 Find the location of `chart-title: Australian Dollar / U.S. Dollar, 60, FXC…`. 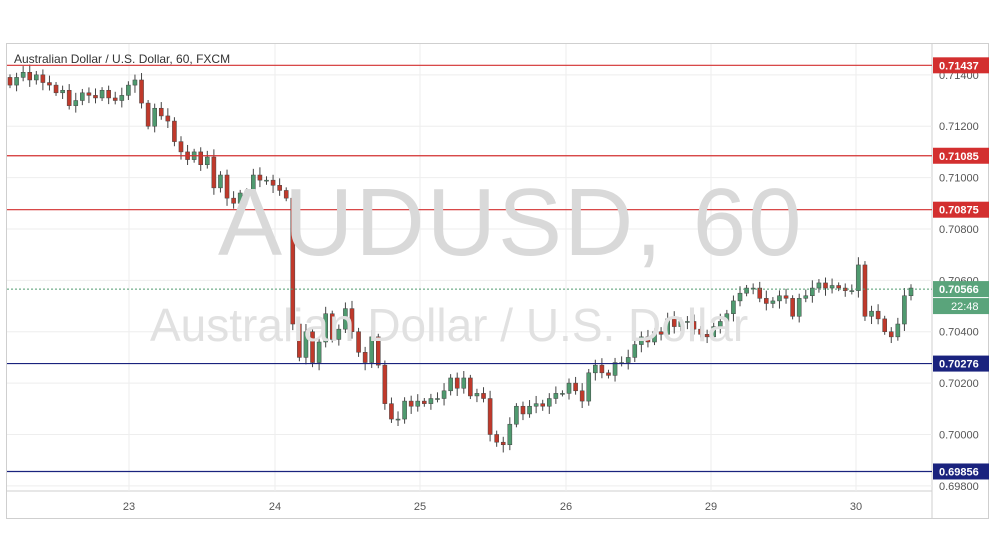

chart-title: Australian Dollar / U.S. Dollar, 60, FXC… is located at coordinates (122, 59).